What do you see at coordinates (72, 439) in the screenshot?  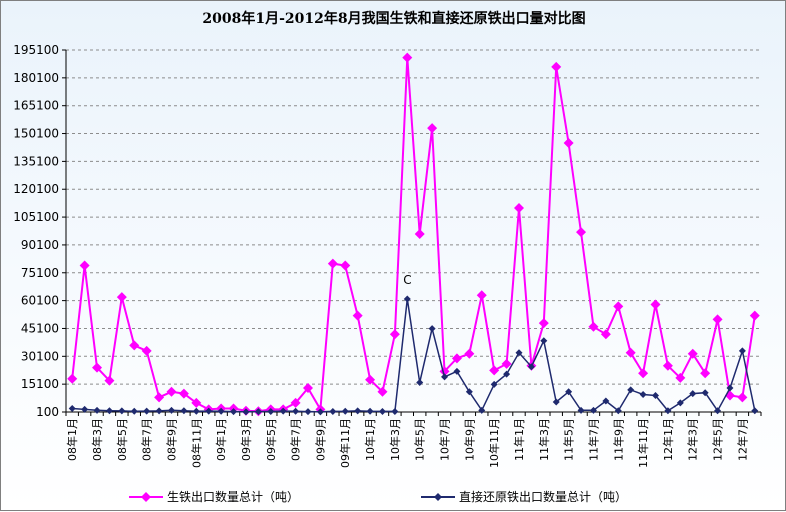 I see `x-tick-label: 08年1月` at bounding box center [72, 439].